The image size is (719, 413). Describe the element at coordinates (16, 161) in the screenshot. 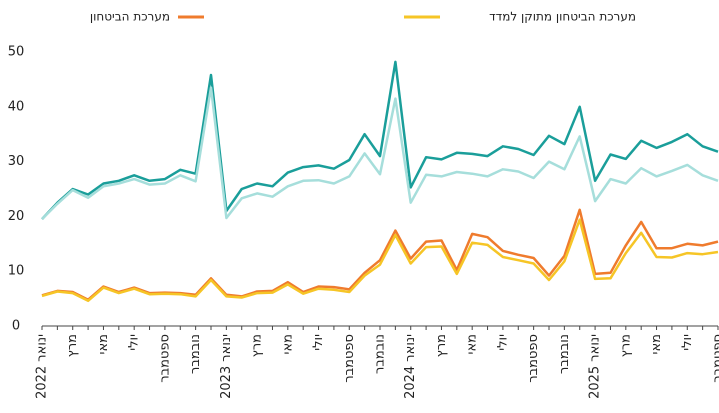

I see `y-tick-label: 30` at that location.